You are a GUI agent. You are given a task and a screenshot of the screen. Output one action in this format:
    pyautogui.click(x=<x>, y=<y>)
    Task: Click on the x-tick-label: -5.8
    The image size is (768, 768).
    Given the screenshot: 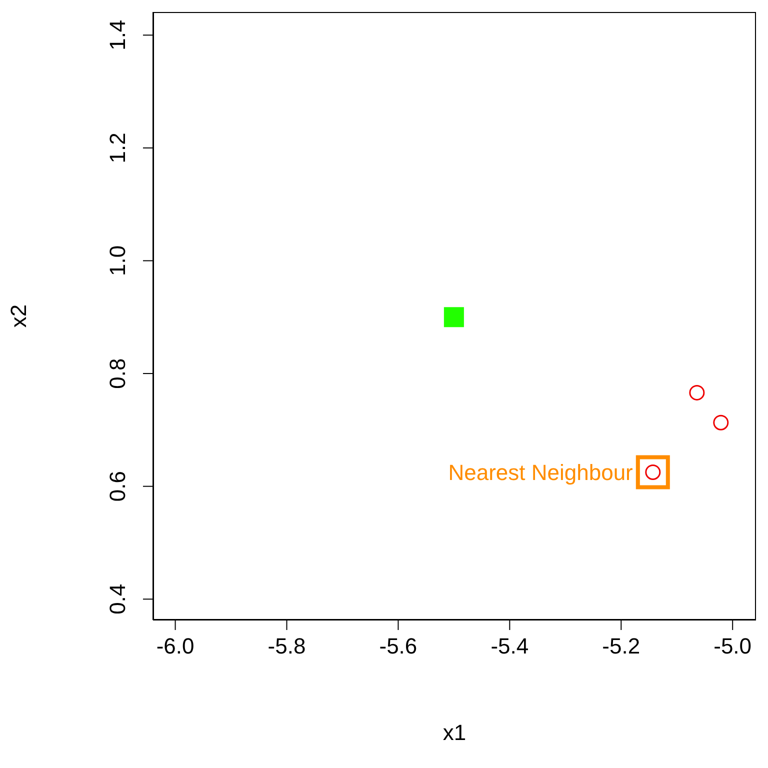 What is the action you would take?
    pyautogui.click(x=287, y=646)
    